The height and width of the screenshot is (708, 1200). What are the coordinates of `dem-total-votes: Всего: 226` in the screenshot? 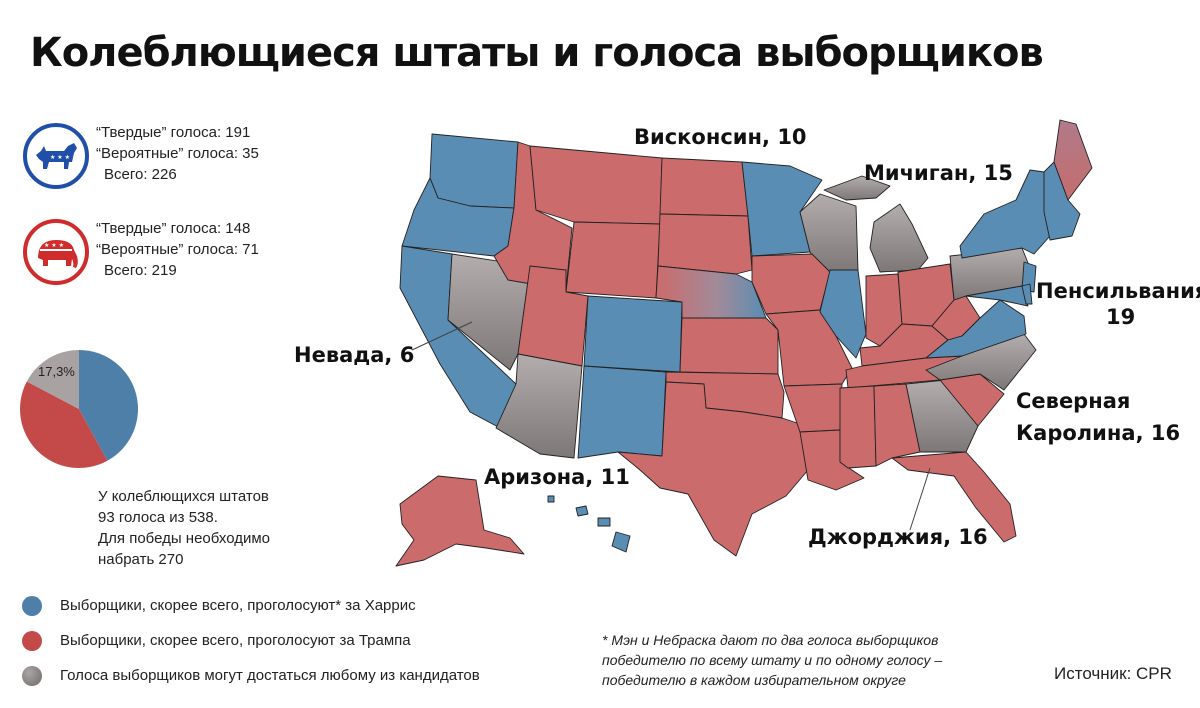 It's located at (140, 174).